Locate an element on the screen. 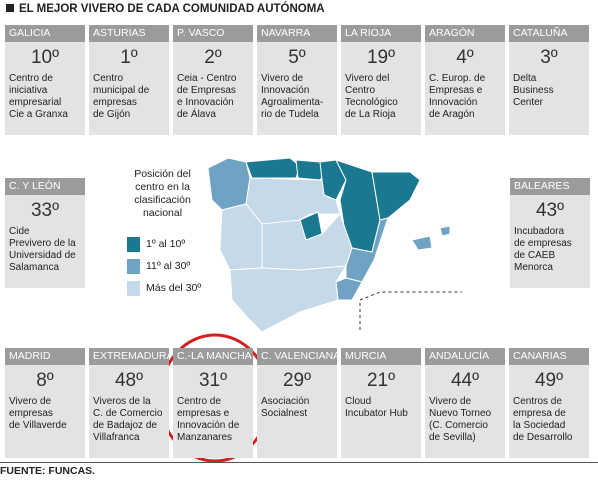 The image size is (598, 495). legend-title-line: clasificación is located at coordinates (162, 200).